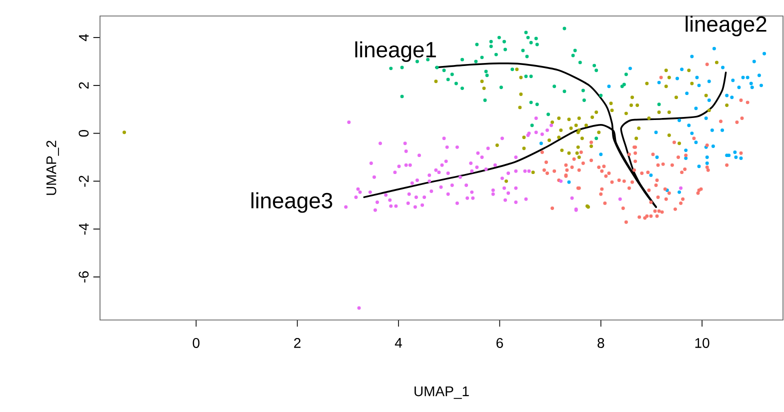  Describe the element at coordinates (601, 343) in the screenshot. I see `x-tick-label: 8` at that location.